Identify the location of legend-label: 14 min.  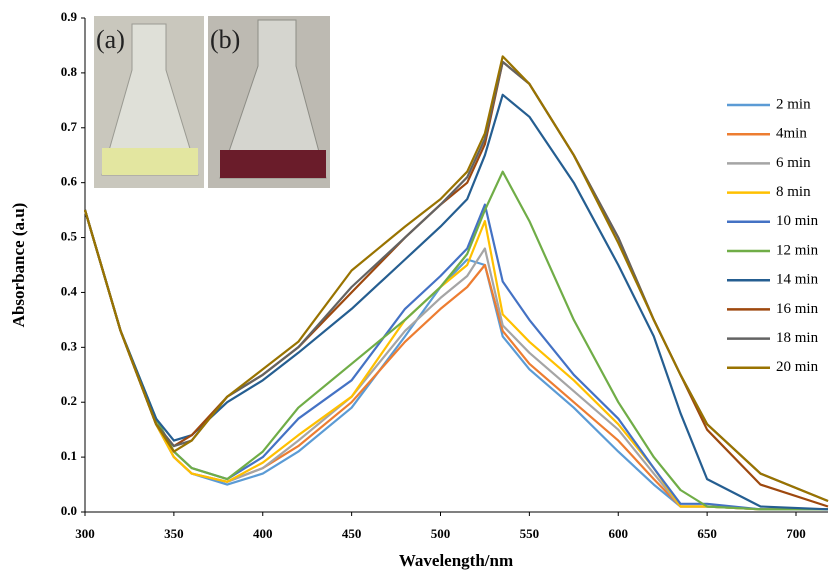
(797, 280).